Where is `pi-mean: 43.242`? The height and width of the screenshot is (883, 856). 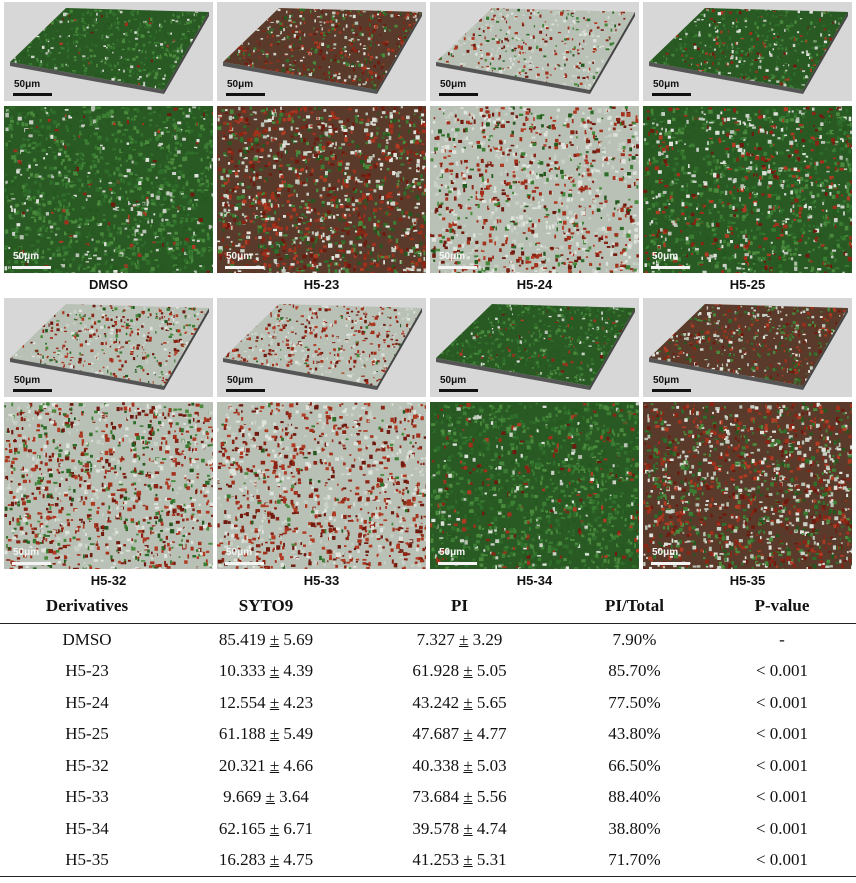 pi-mean: 43.242 is located at coordinates (436, 702).